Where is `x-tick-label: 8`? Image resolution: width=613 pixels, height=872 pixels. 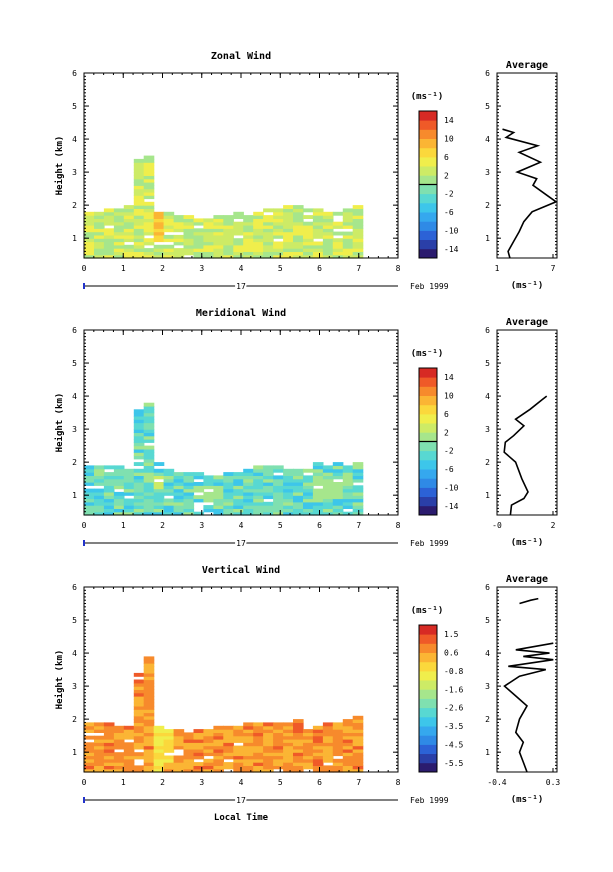
x-tick-label: 8 is located at coordinates (398, 782).